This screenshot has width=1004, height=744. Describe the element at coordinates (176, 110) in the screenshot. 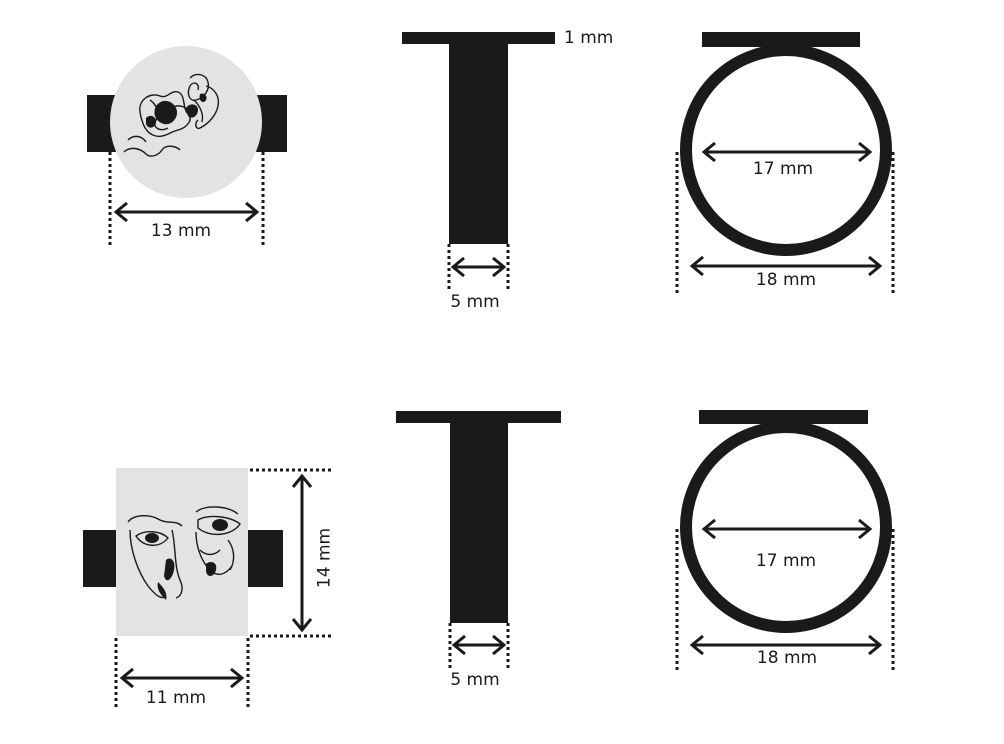

I see `kissing-faces-fill` at that location.